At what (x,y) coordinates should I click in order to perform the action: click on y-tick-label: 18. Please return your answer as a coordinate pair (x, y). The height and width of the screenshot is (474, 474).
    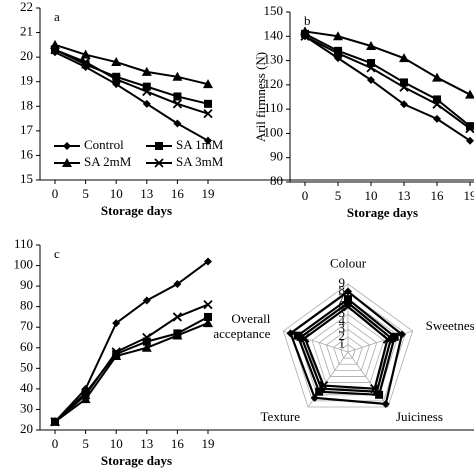
    Looking at the image, I should click on (26, 104).